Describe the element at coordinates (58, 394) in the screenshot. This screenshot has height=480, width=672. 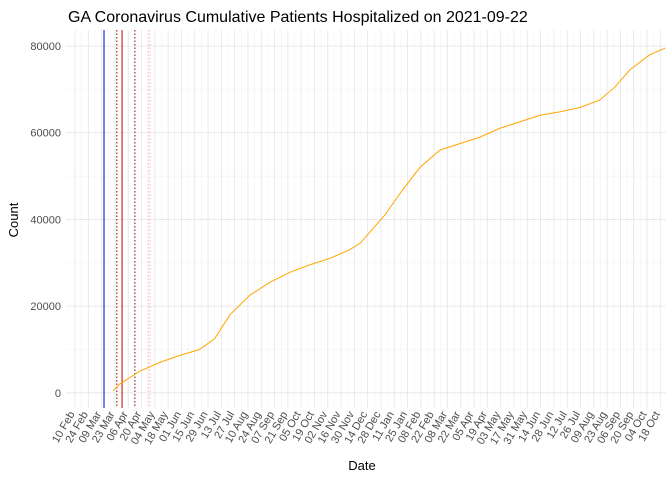
I see `y-tick-label: 0` at that location.